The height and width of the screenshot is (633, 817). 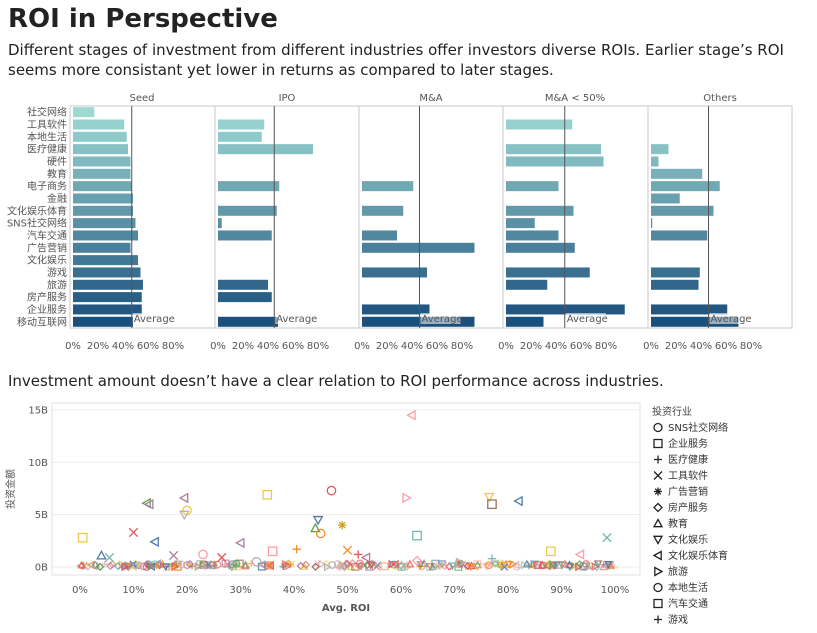 What do you see at coordinates (698, 427) in the screenshot?
I see `legend-label: SNS社交网络` at bounding box center [698, 427].